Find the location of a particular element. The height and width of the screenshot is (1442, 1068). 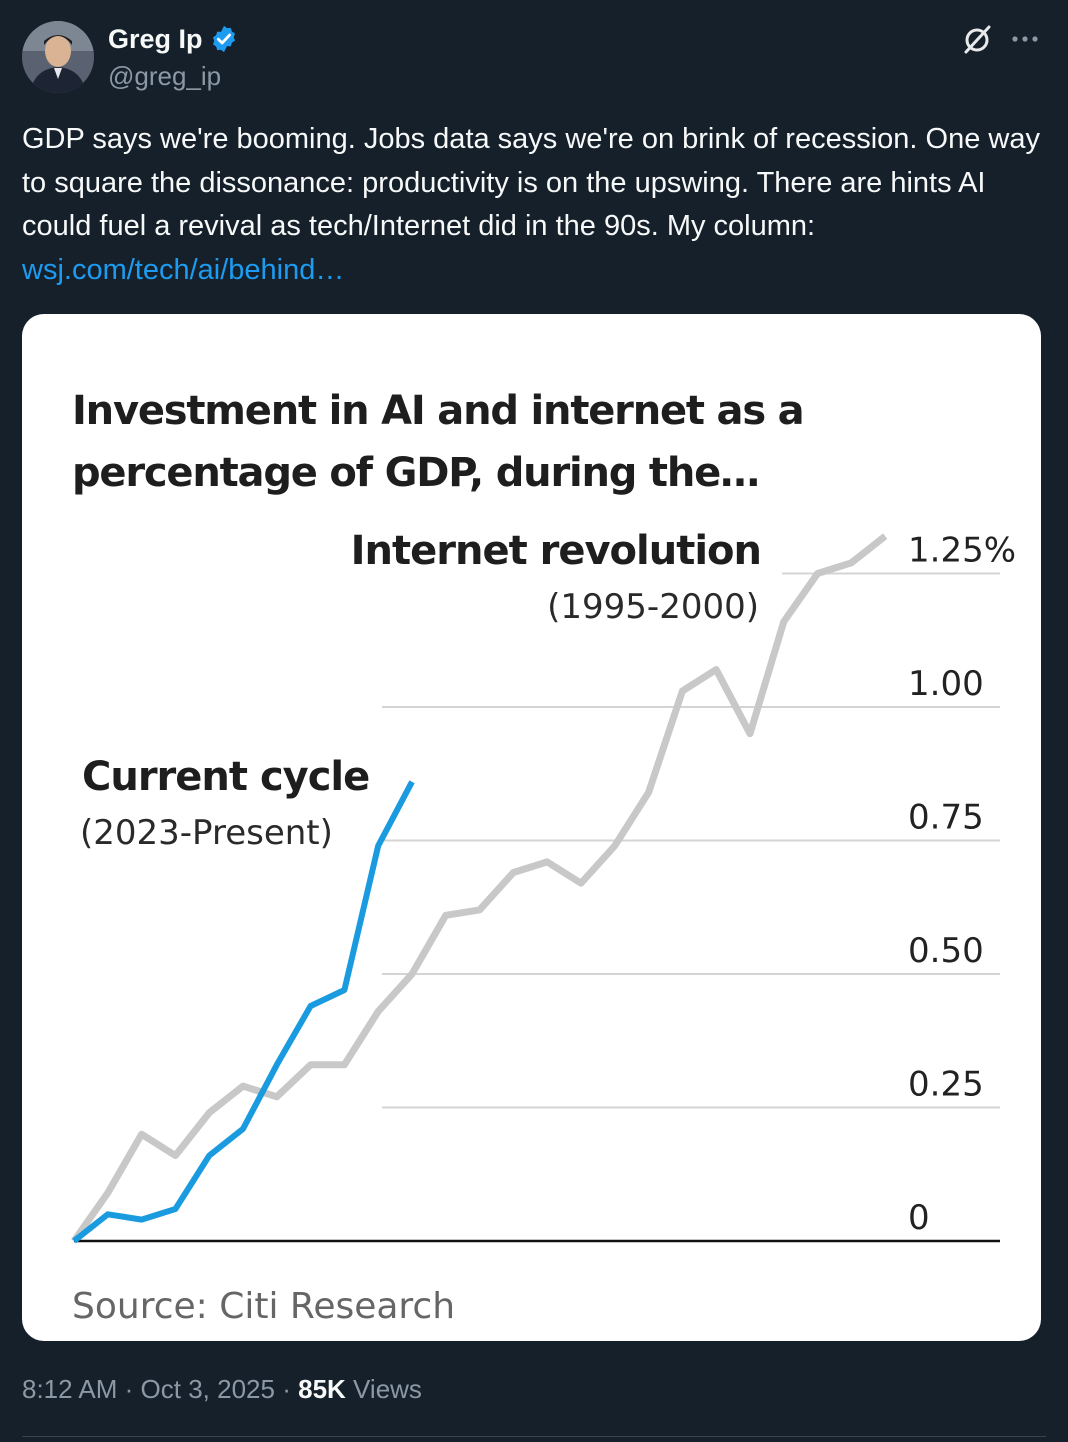

y-tick-label: 1.00 is located at coordinates (946, 684).